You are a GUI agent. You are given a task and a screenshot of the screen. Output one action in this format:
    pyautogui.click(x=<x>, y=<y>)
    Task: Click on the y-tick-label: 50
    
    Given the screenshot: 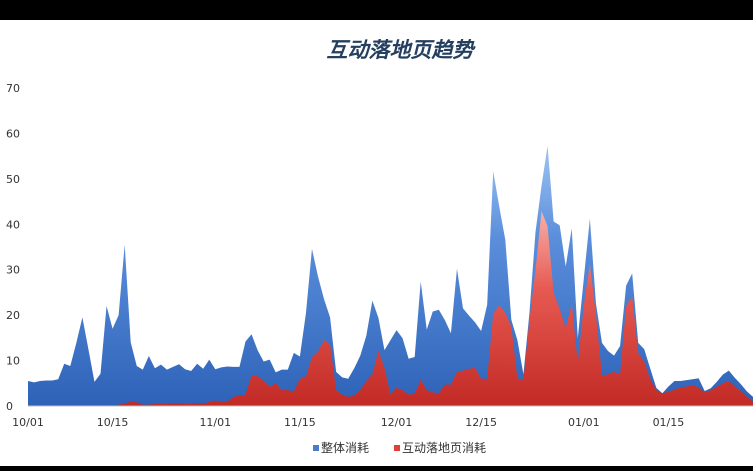 What is the action you would take?
    pyautogui.click(x=13, y=179)
    